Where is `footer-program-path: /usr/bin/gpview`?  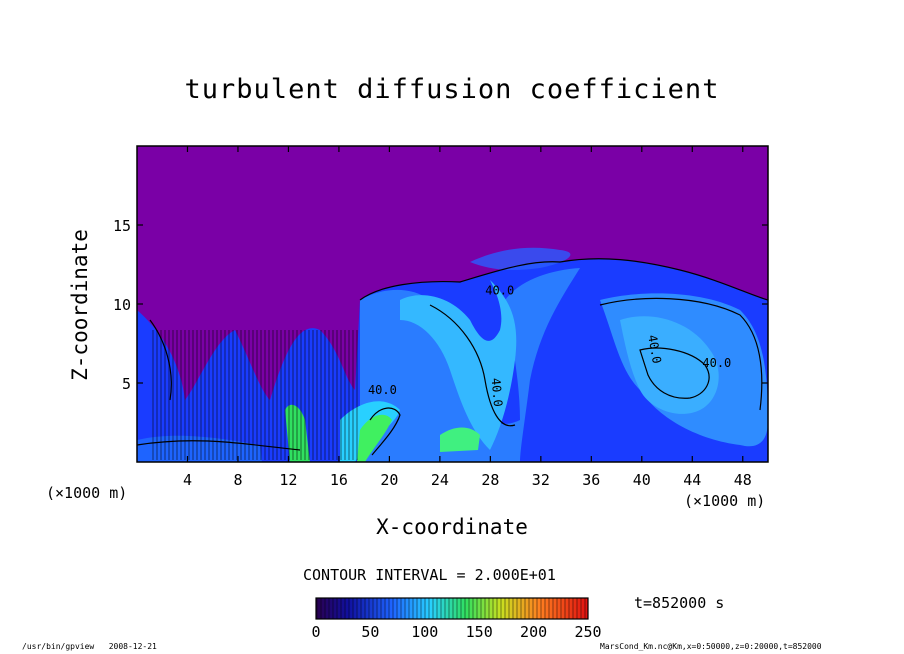 footer-program-path: /usr/bin/gpview is located at coordinates (58, 646).